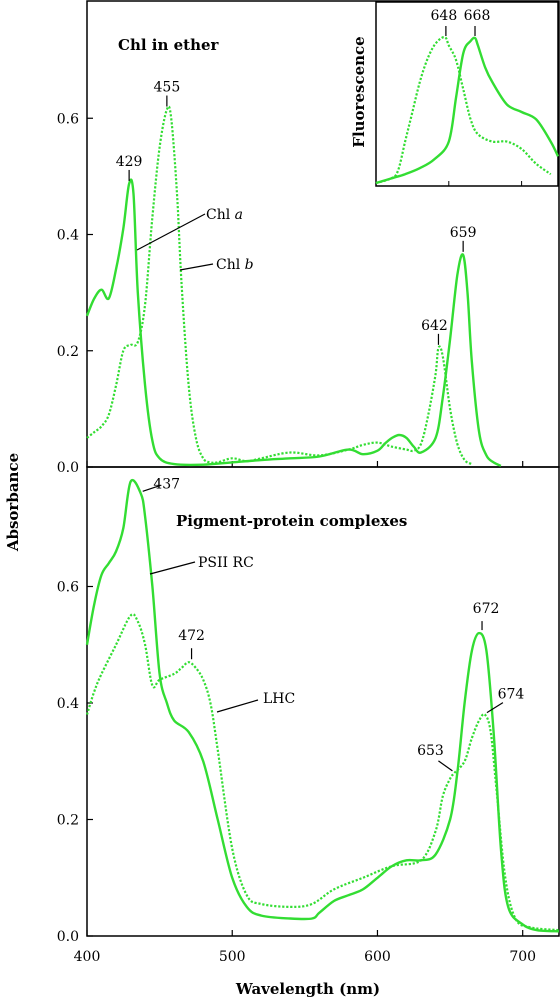 This screenshot has width=560, height=1000. I want to click on bottom-ytick-label: 0.0, so click(68, 937).